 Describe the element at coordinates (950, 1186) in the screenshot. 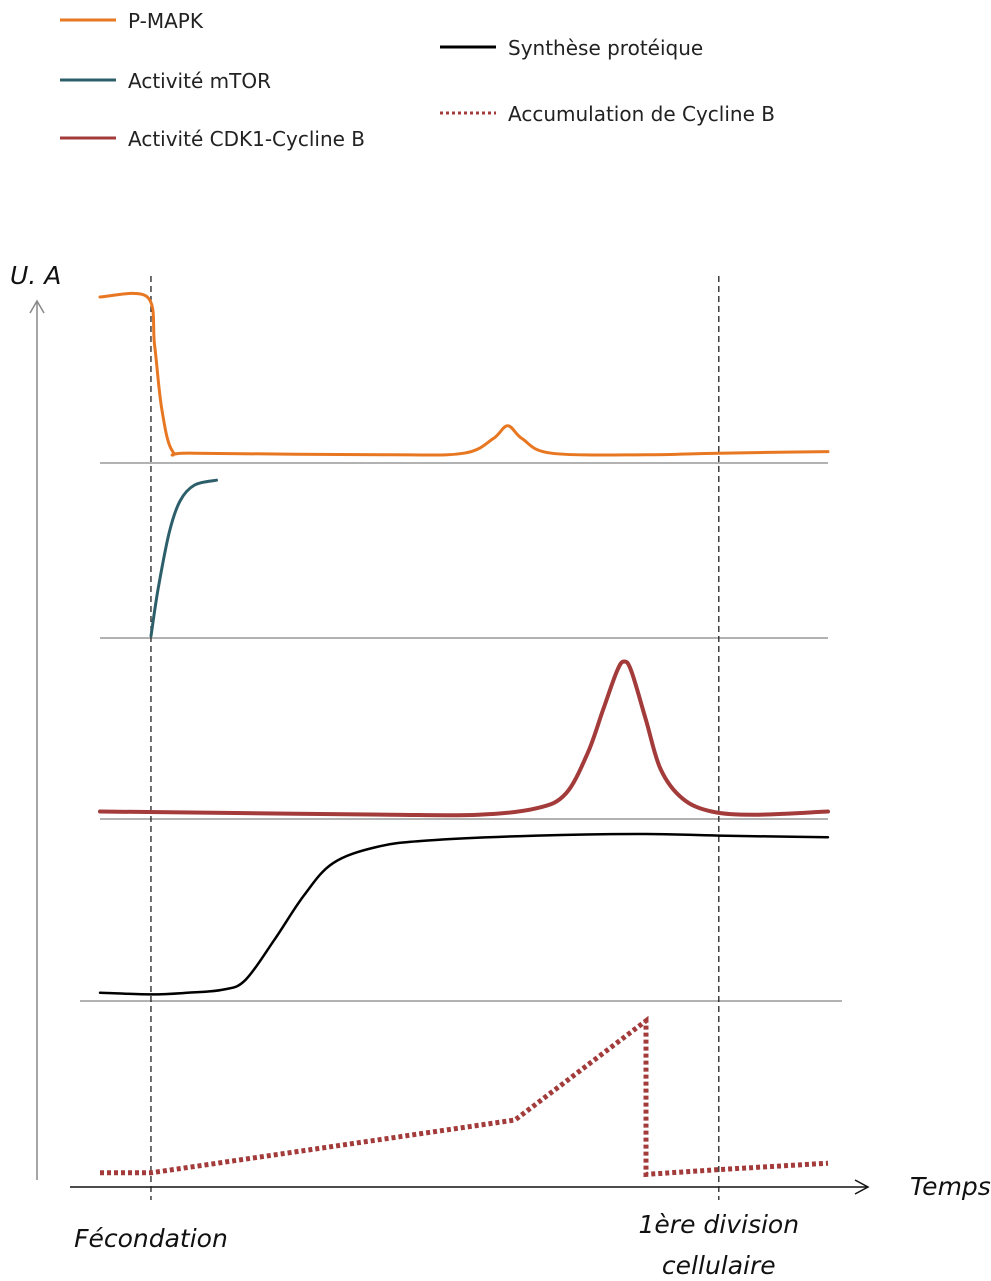

I see `x-axis-label: Temps` at that location.